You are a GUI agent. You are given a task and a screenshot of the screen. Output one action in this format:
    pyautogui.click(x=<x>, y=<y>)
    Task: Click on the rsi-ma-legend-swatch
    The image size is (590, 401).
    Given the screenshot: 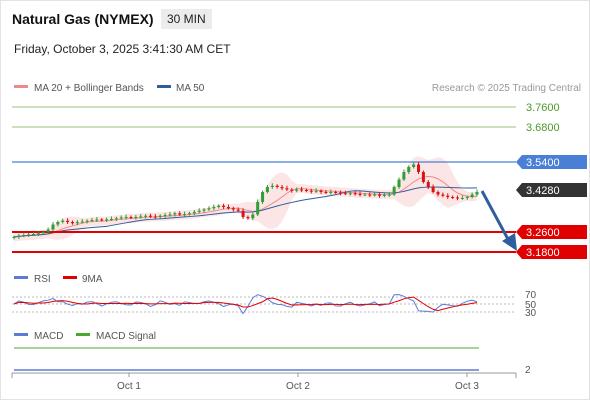 What is the action you would take?
    pyautogui.click(x=70, y=277)
    